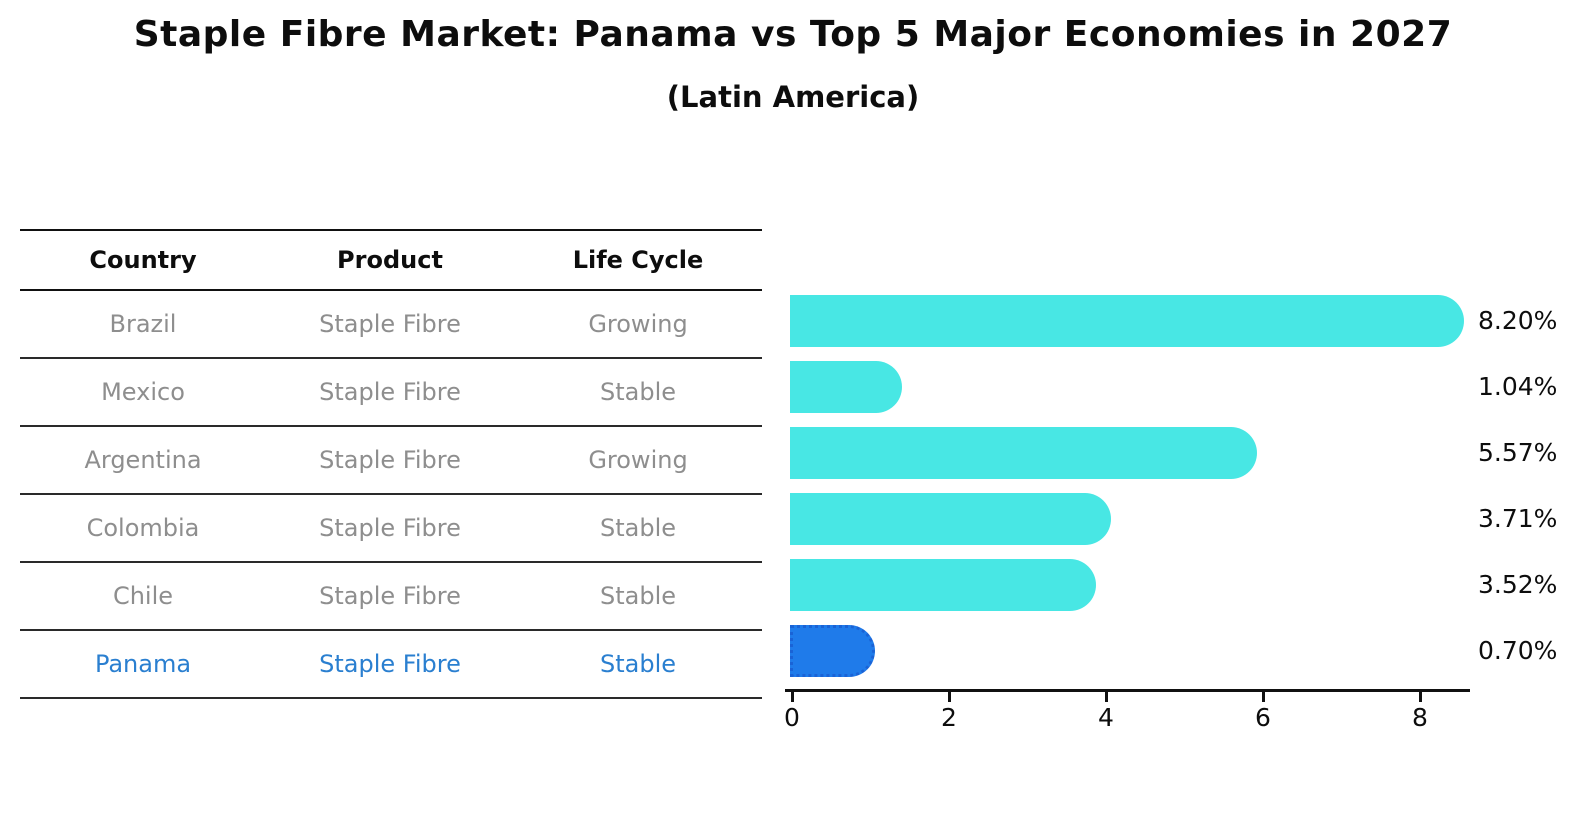 This screenshot has width=1586, height=823. Describe the element at coordinates (846, 387) in the screenshot. I see `bar-mexico` at that location.